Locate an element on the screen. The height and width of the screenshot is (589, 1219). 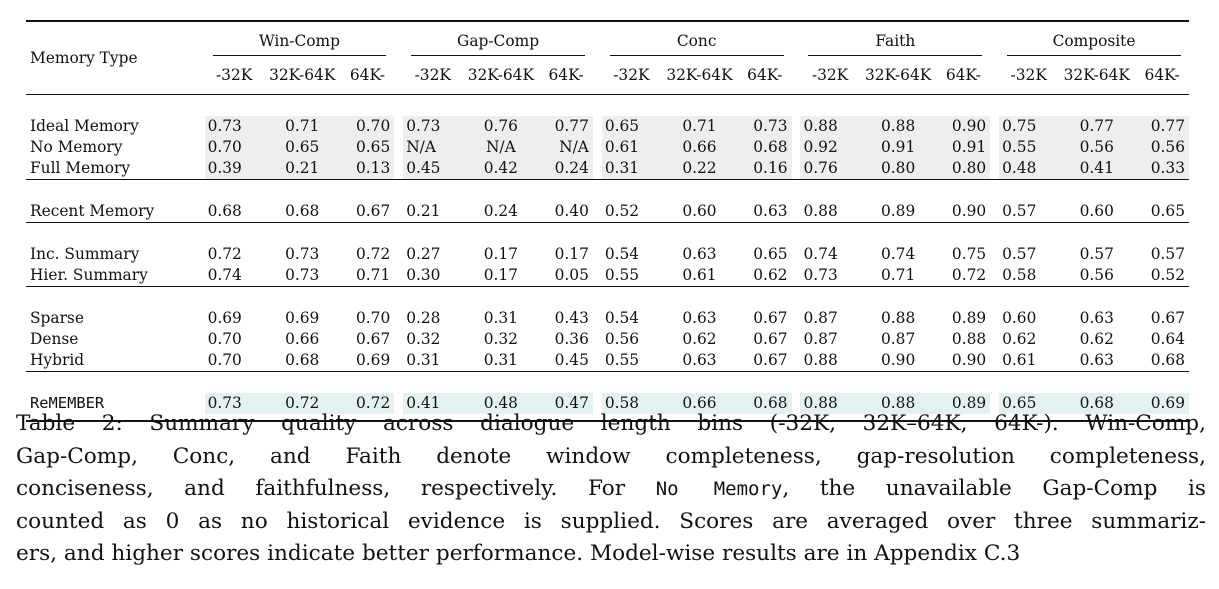
row-label: Full Memory is located at coordinates (80, 168).